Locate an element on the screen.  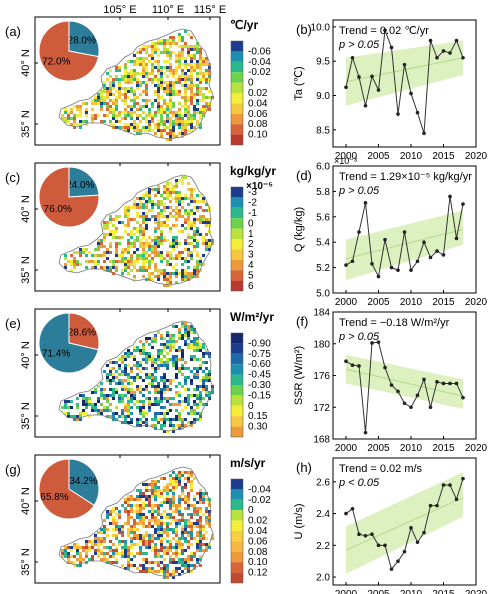
pie-slice-label: 28.6% is located at coordinates (82, 333).